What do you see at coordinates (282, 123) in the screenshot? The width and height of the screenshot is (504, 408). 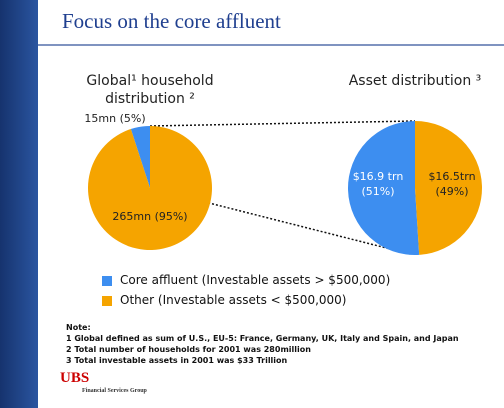 I see `connector` at bounding box center [282, 123].